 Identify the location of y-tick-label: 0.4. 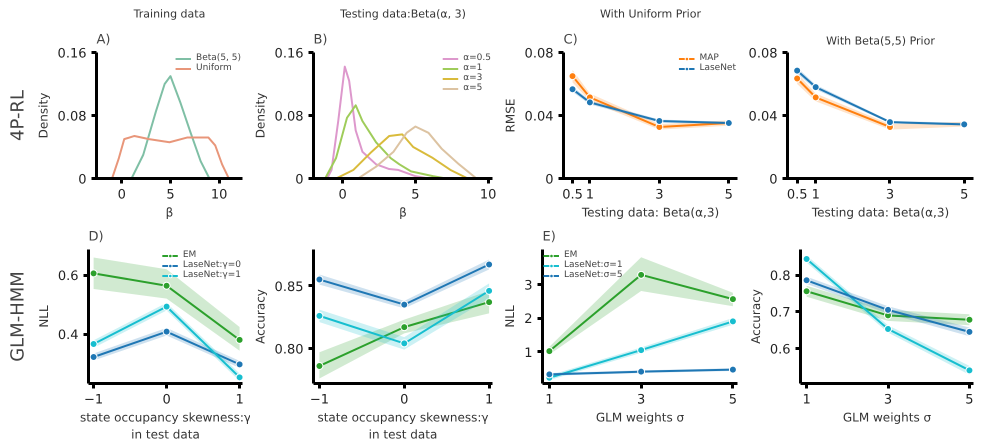
(68, 336).